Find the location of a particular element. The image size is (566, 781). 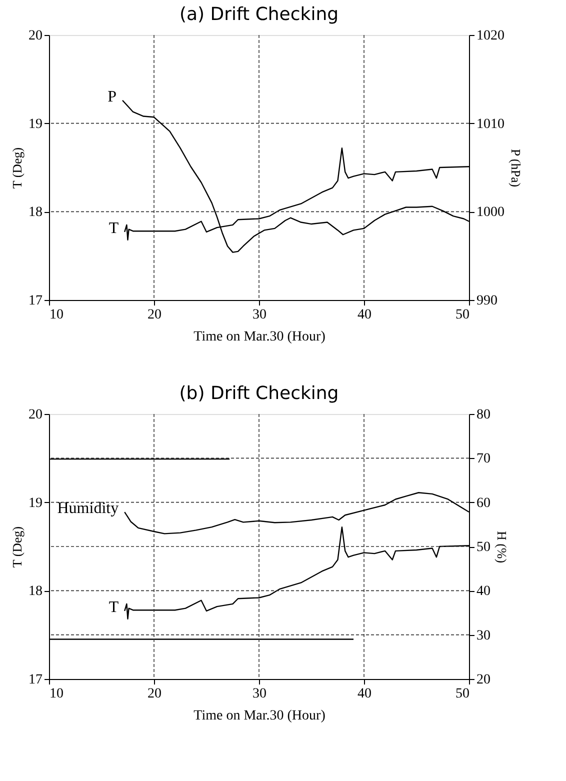

y2-tick-label: 1020 is located at coordinates (490, 36).